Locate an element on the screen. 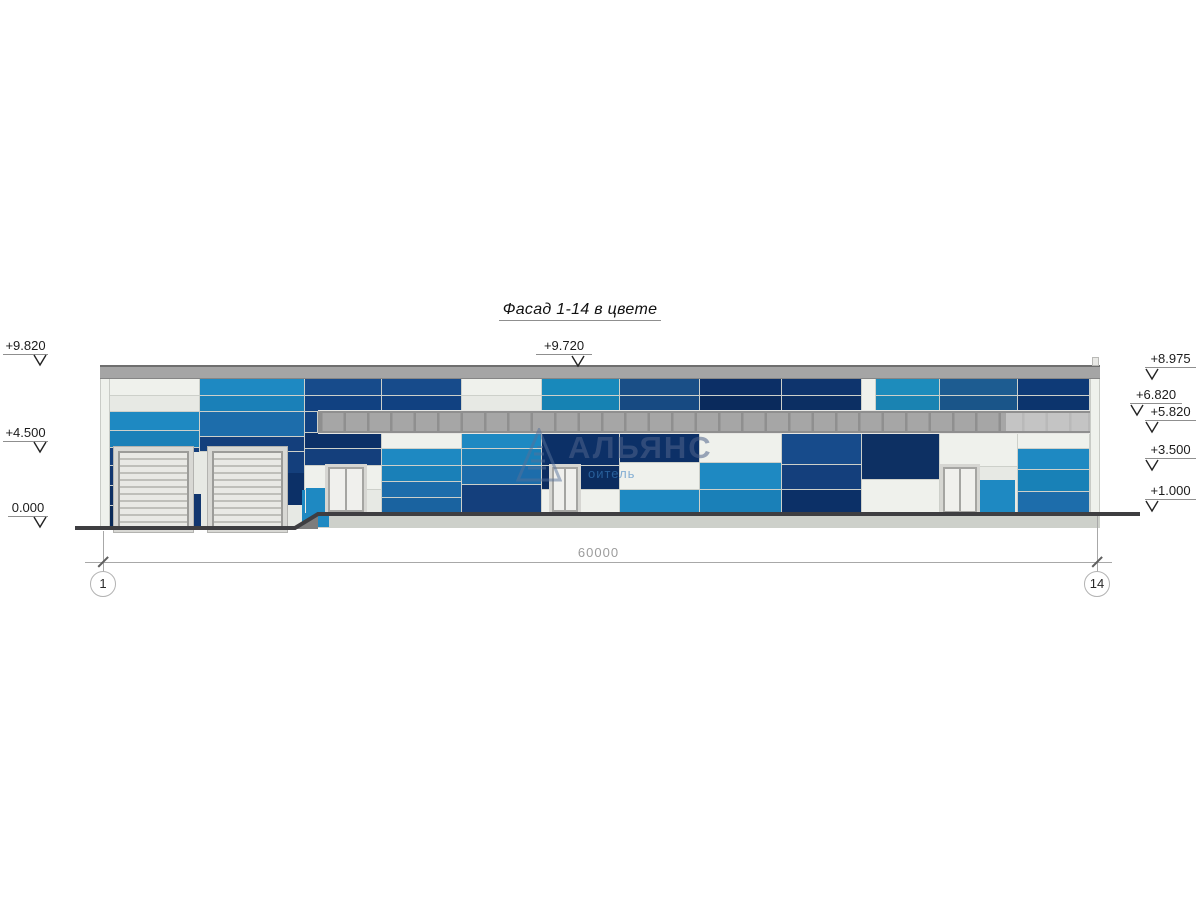  elevation-value: +6.820 is located at coordinates (1156, 394).